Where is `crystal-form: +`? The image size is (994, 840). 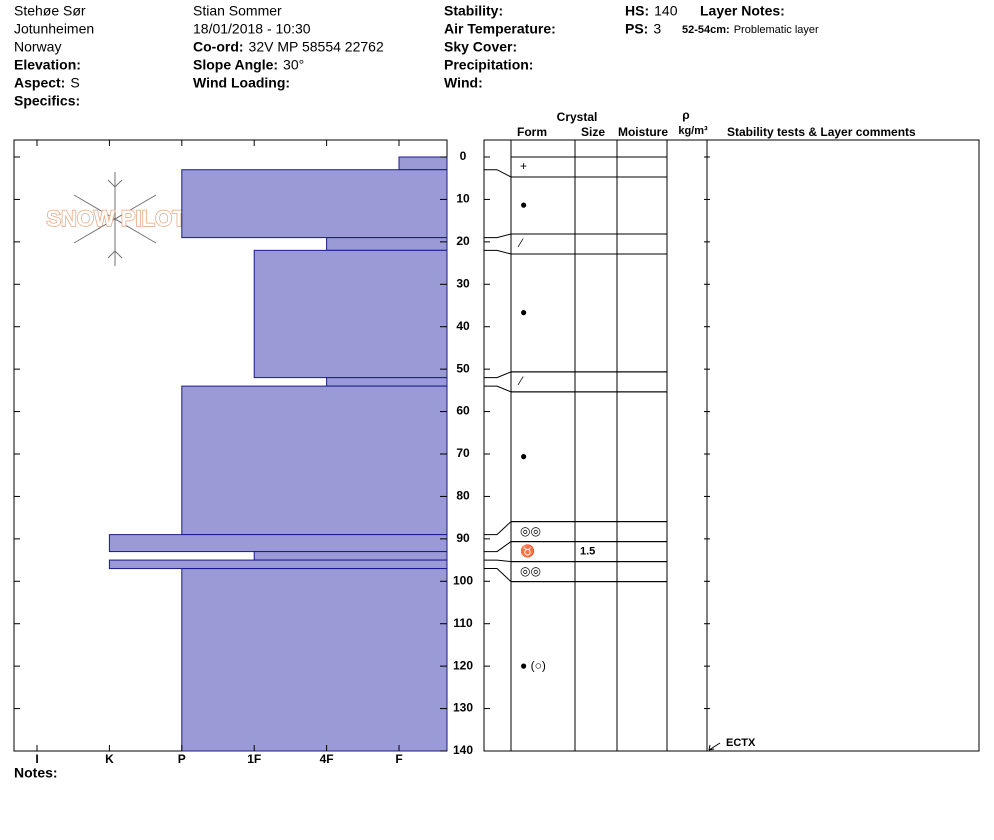 crystal-form: + is located at coordinates (523, 166).